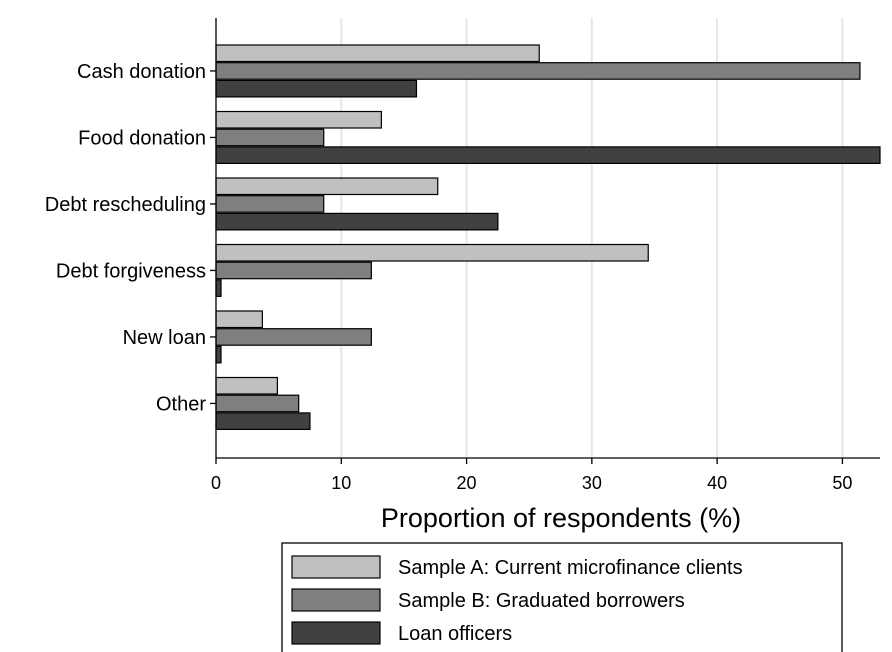 Image resolution: width=892 pixels, height=652 pixels. I want to click on x-tick-labels: 0 10 20 30 40 50, so click(531, 475).